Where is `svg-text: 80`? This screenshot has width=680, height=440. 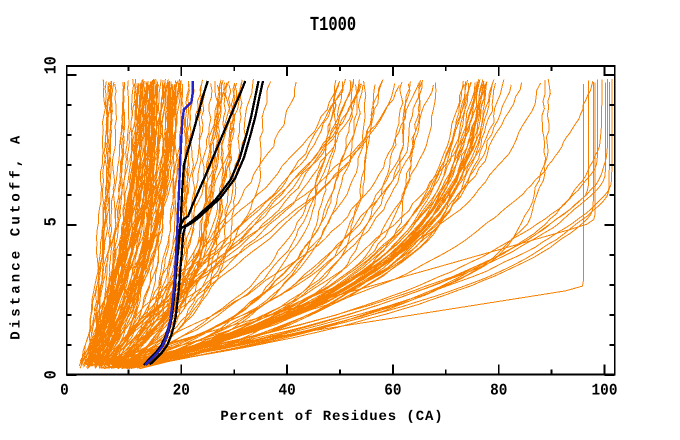
svg-text: 80 is located at coordinates (498, 390).